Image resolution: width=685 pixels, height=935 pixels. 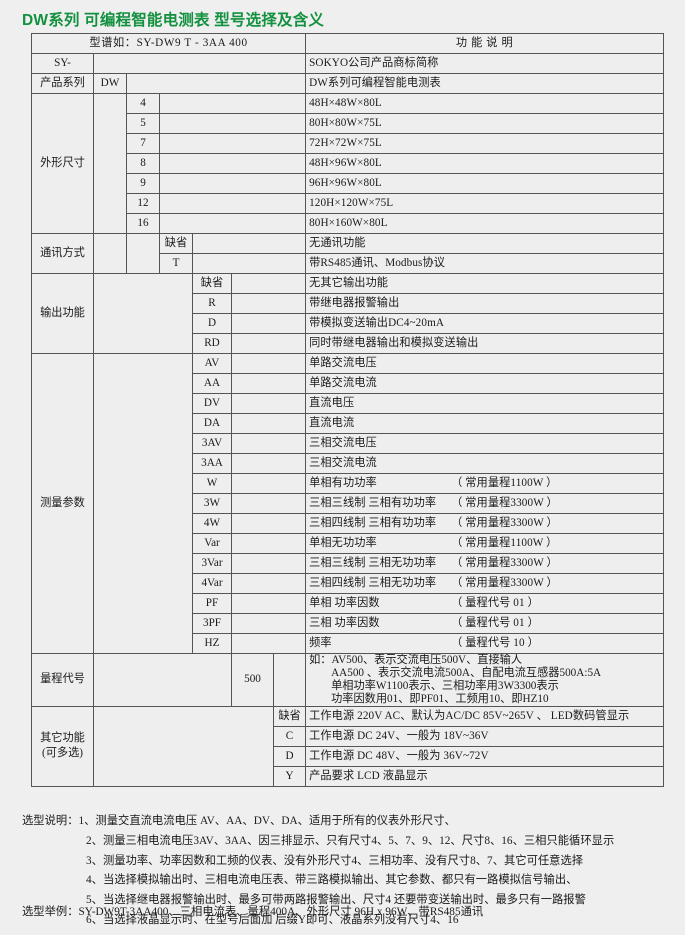 I want to click on measure-code: DA, so click(x=212, y=423).